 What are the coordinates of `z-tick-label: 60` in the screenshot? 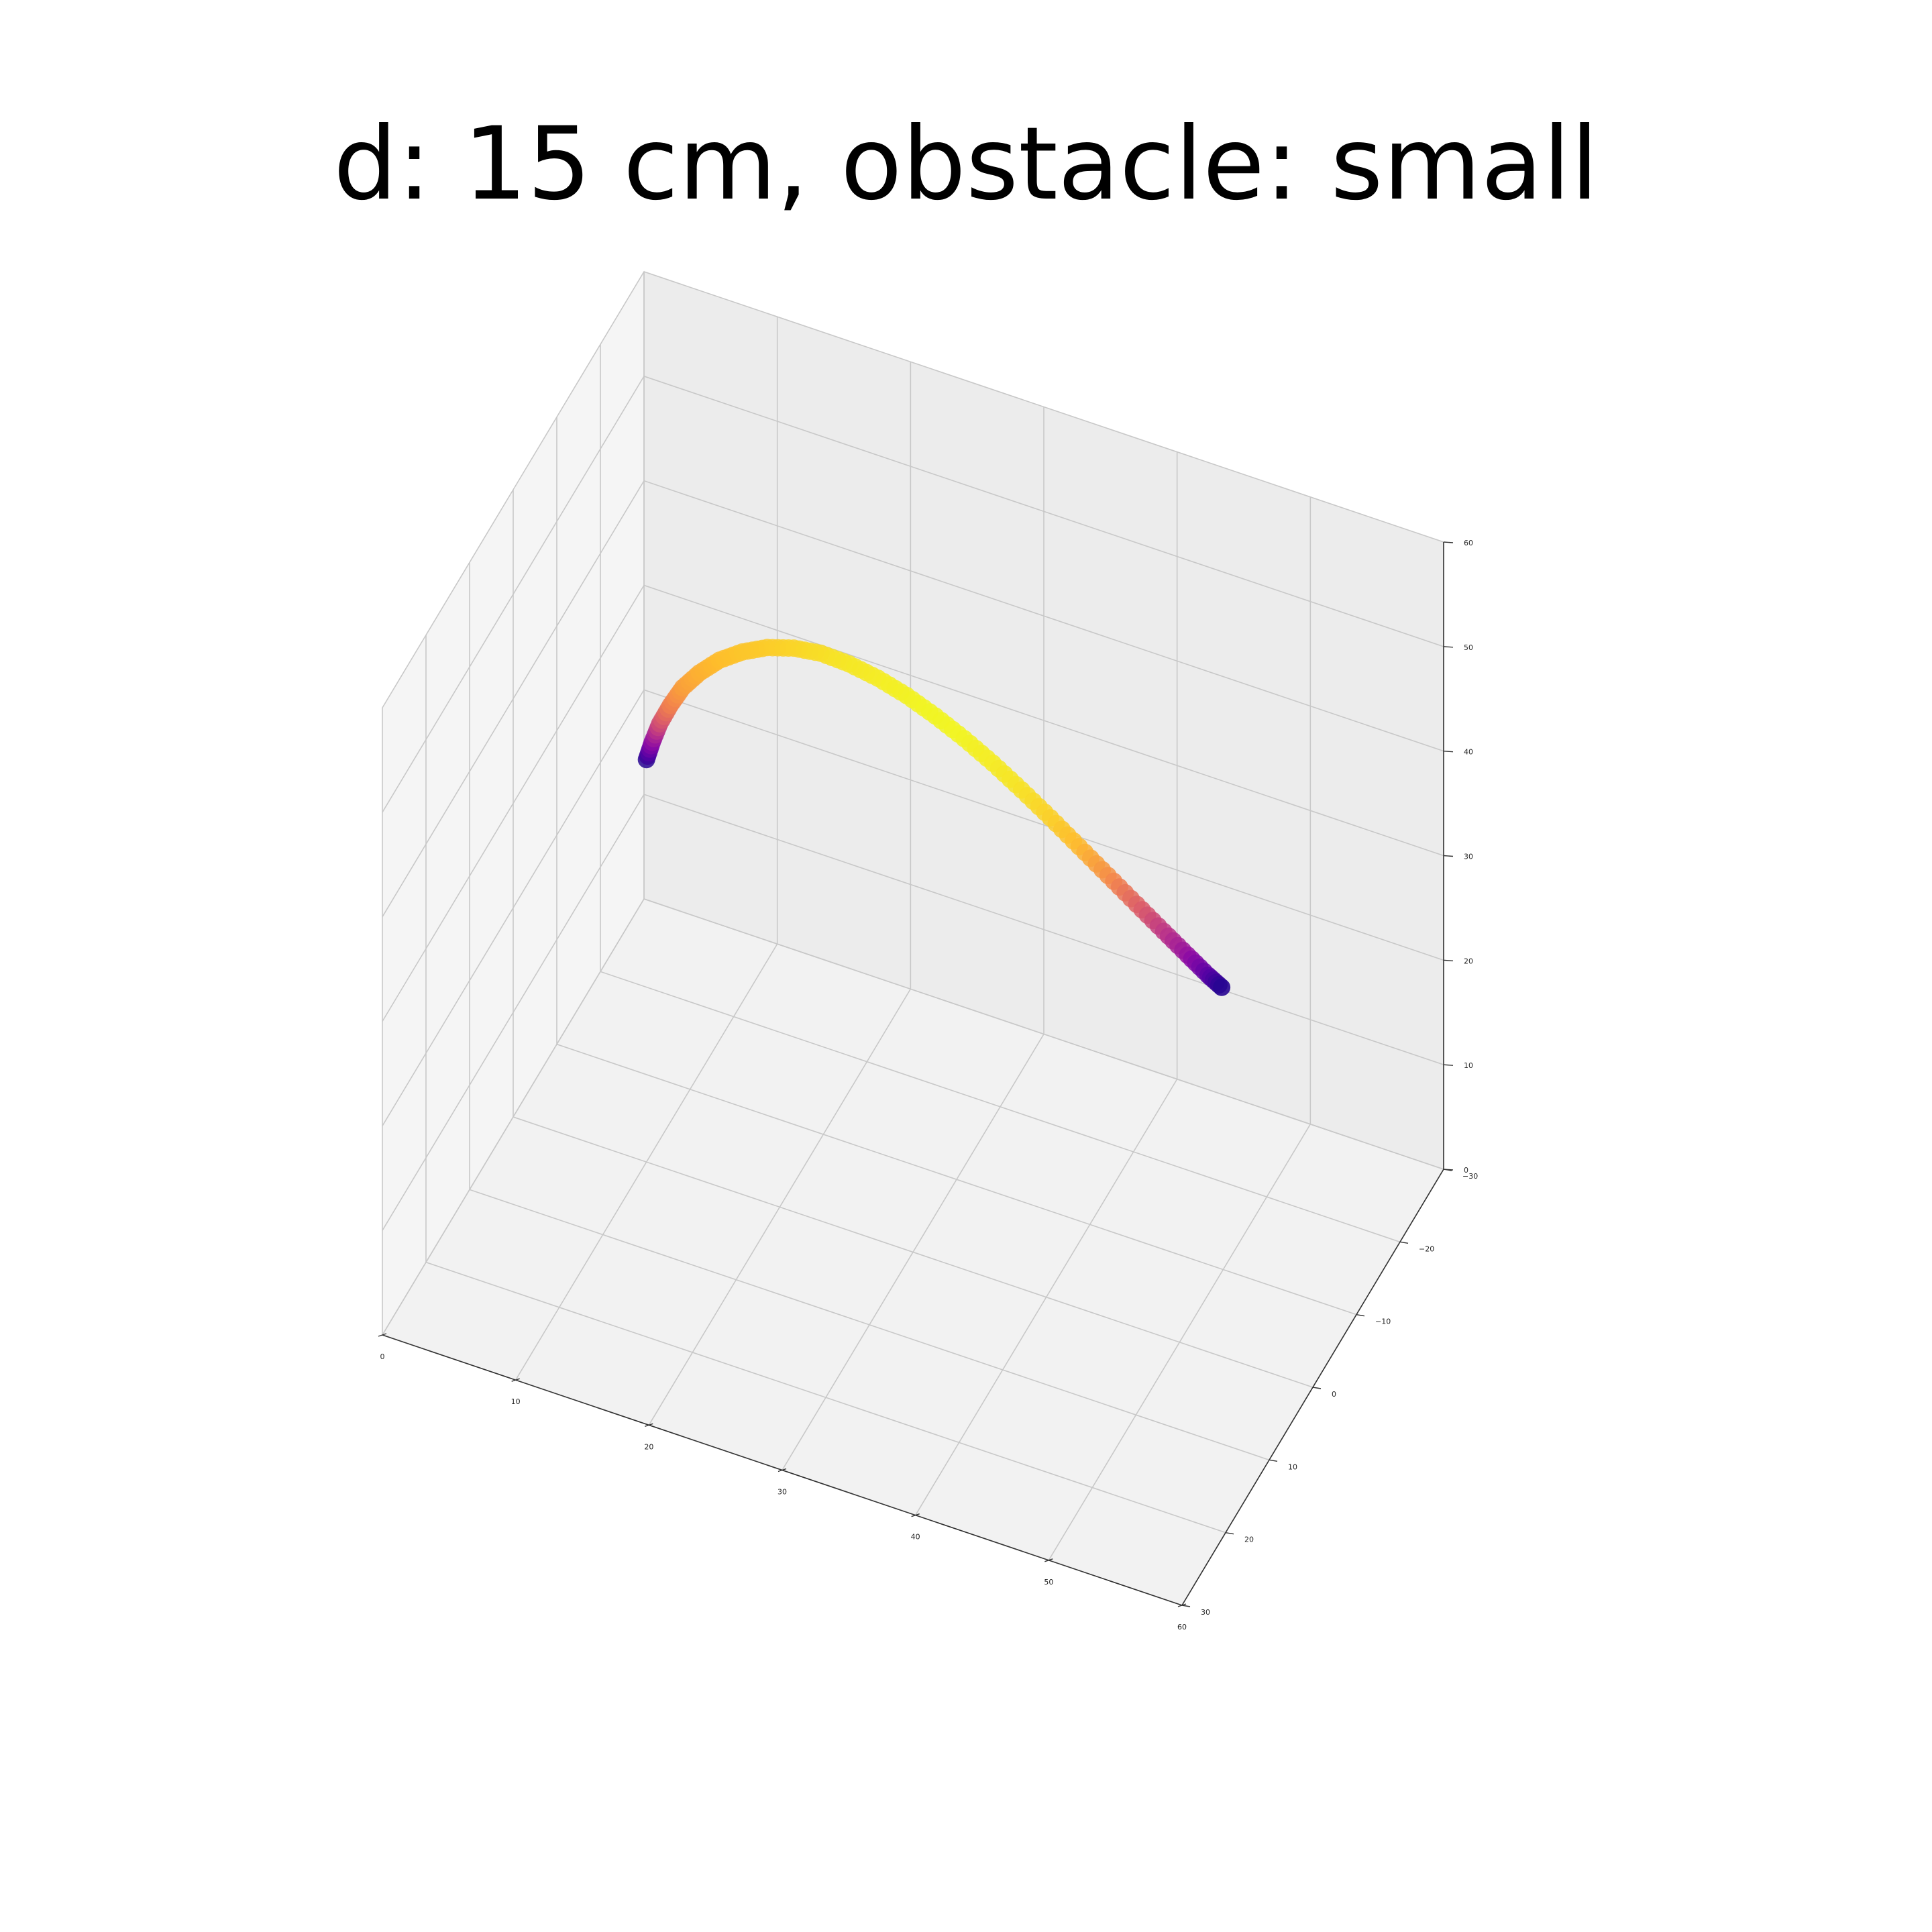 It's located at (1468, 543).